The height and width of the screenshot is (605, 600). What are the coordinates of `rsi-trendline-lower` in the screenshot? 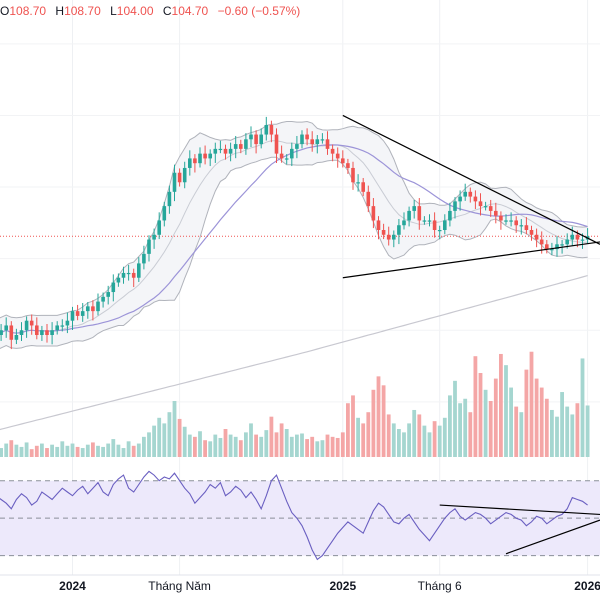 It's located at (552, 537).